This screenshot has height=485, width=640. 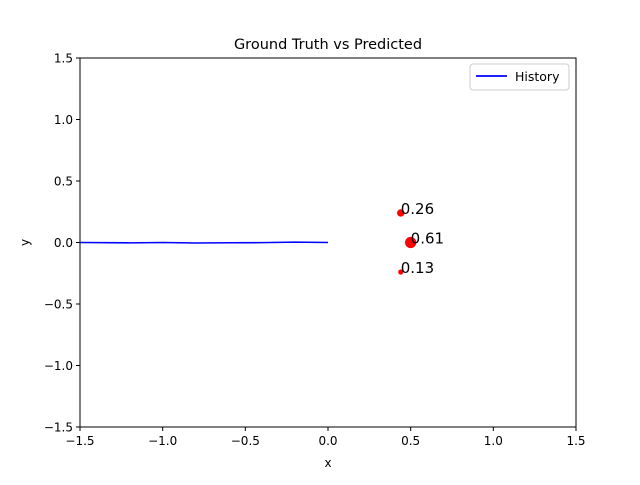 I want to click on legend-box, so click(x=519, y=77).